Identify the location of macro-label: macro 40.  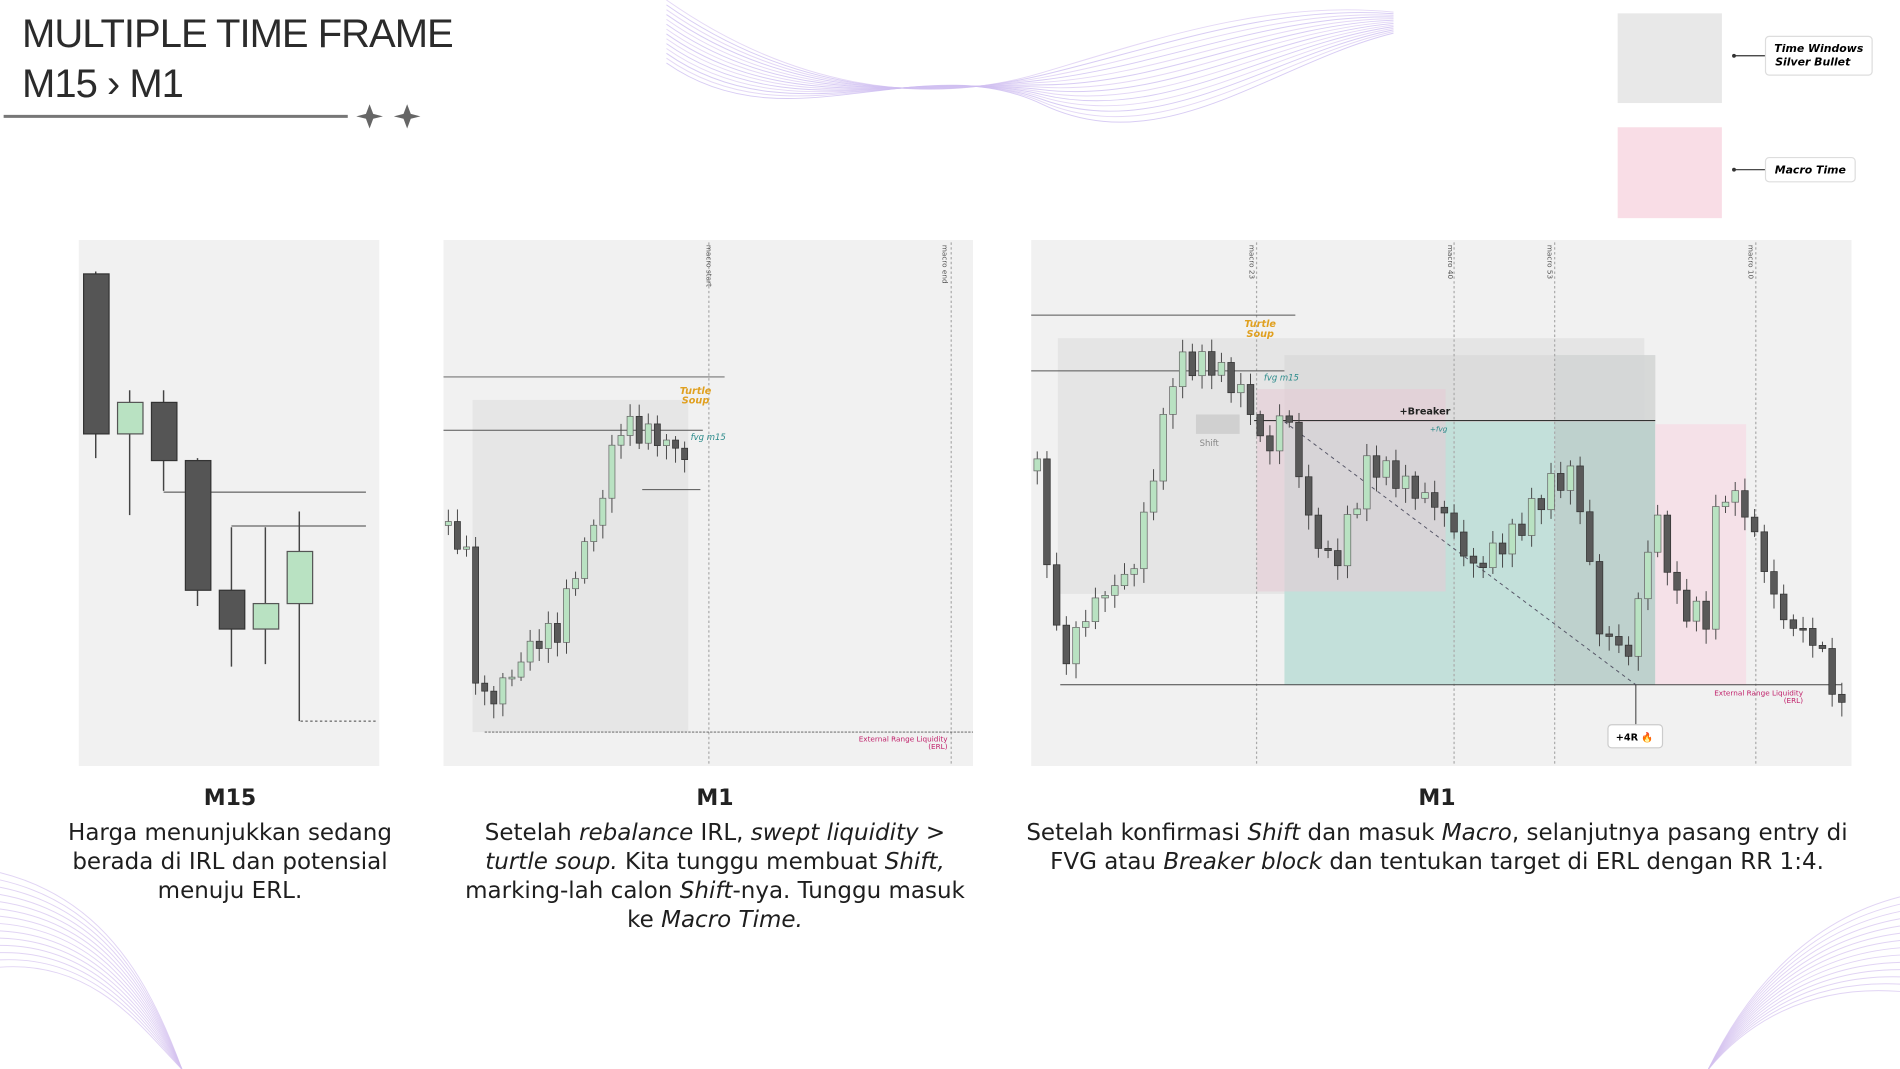
(1450, 262).